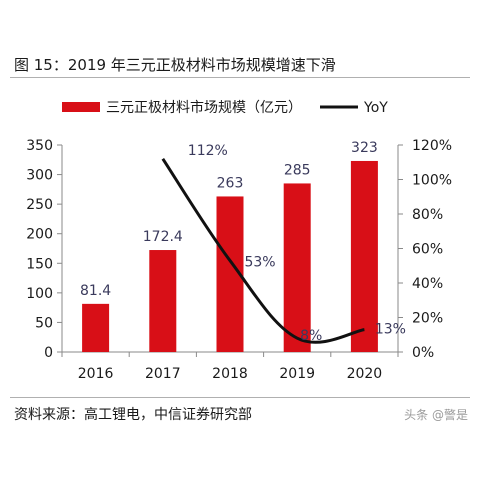 This screenshot has width=480, height=480. What do you see at coordinates (230, 183) in the screenshot?
I see `bar-data-label: 263` at bounding box center [230, 183].